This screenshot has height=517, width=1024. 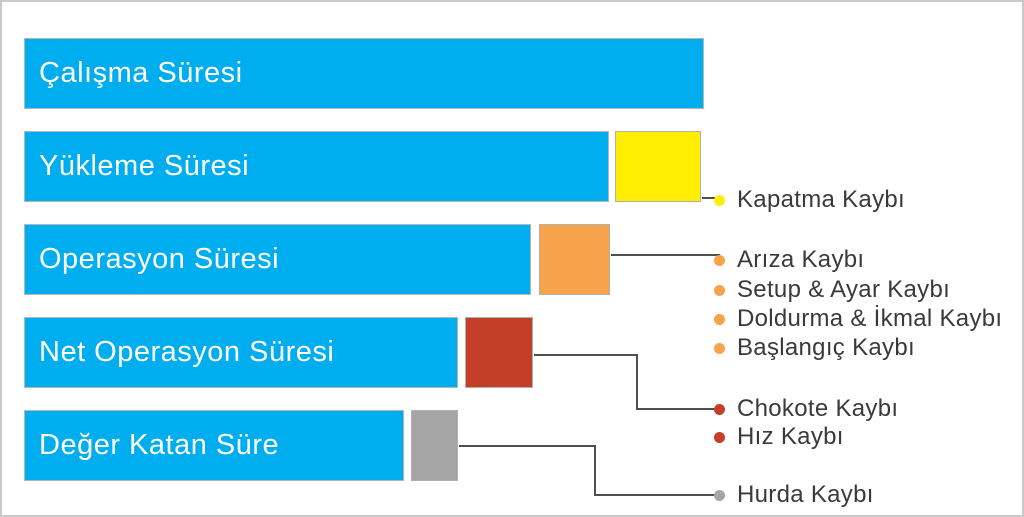 I want to click on kapatma-kaybi-block, so click(x=658, y=166).